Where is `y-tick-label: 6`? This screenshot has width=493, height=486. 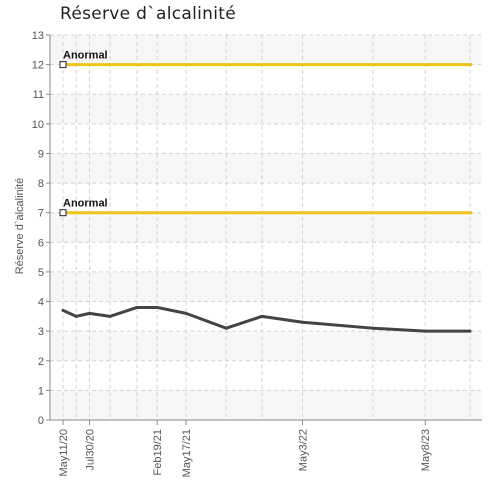
y-tick-label: 6 is located at coordinates (41, 243).